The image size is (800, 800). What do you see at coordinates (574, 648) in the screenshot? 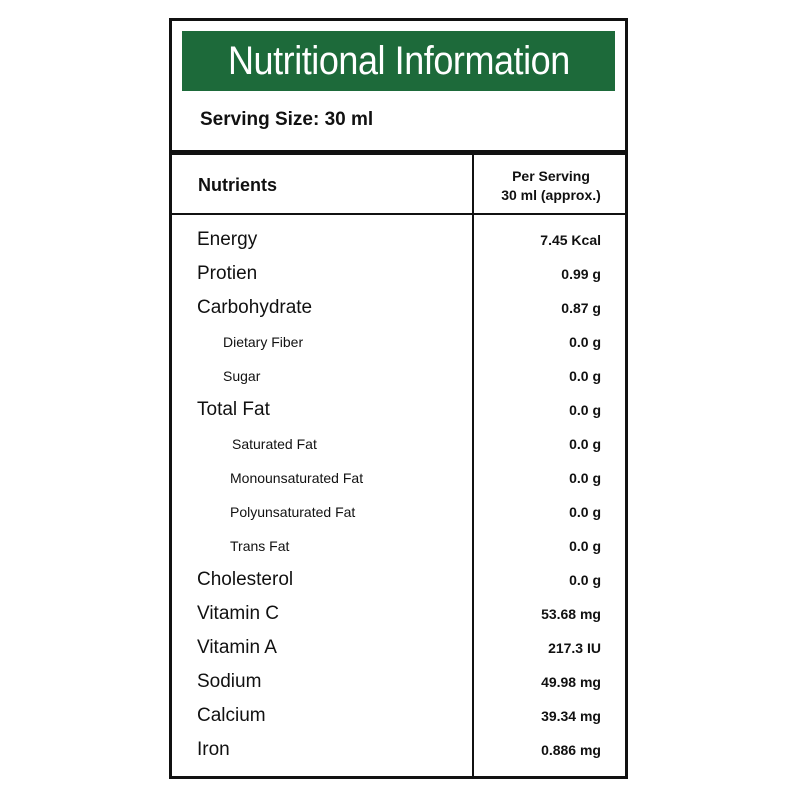
I see `nutrient-value: 217.3 IU` at bounding box center [574, 648].